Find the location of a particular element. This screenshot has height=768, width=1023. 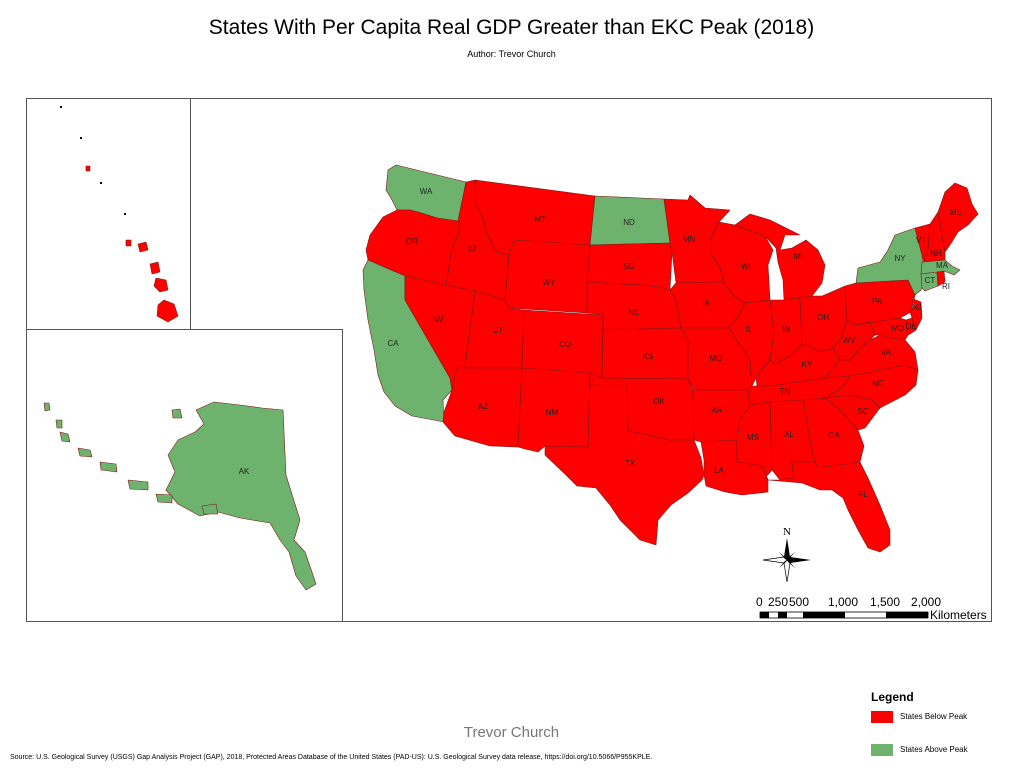

label-NH: NH is located at coordinates (936, 253).